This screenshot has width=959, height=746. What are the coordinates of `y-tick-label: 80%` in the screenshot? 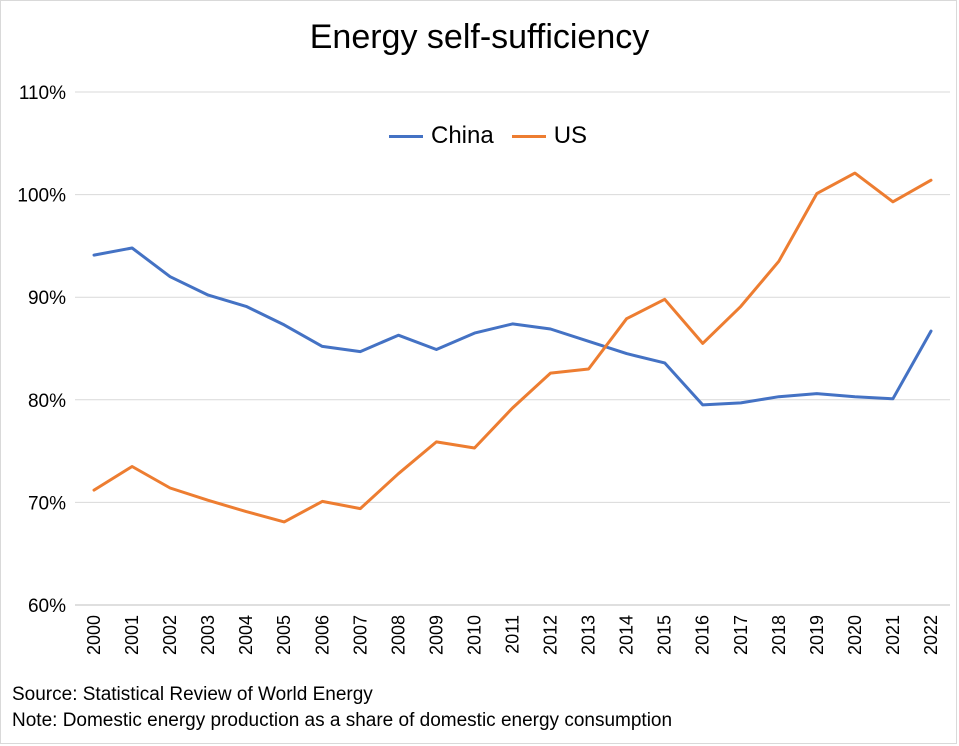 It's located at (47, 401).